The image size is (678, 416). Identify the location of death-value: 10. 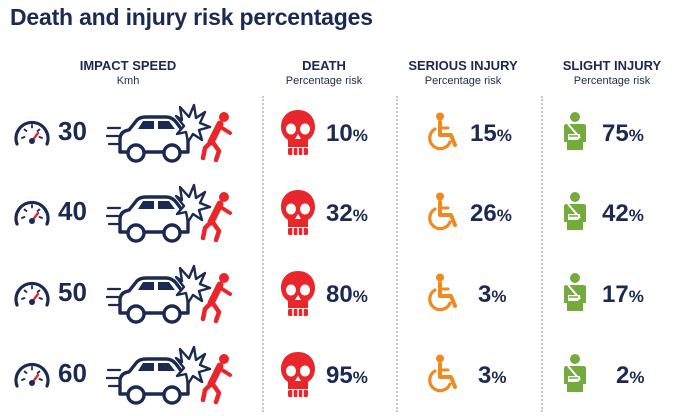
(339, 133).